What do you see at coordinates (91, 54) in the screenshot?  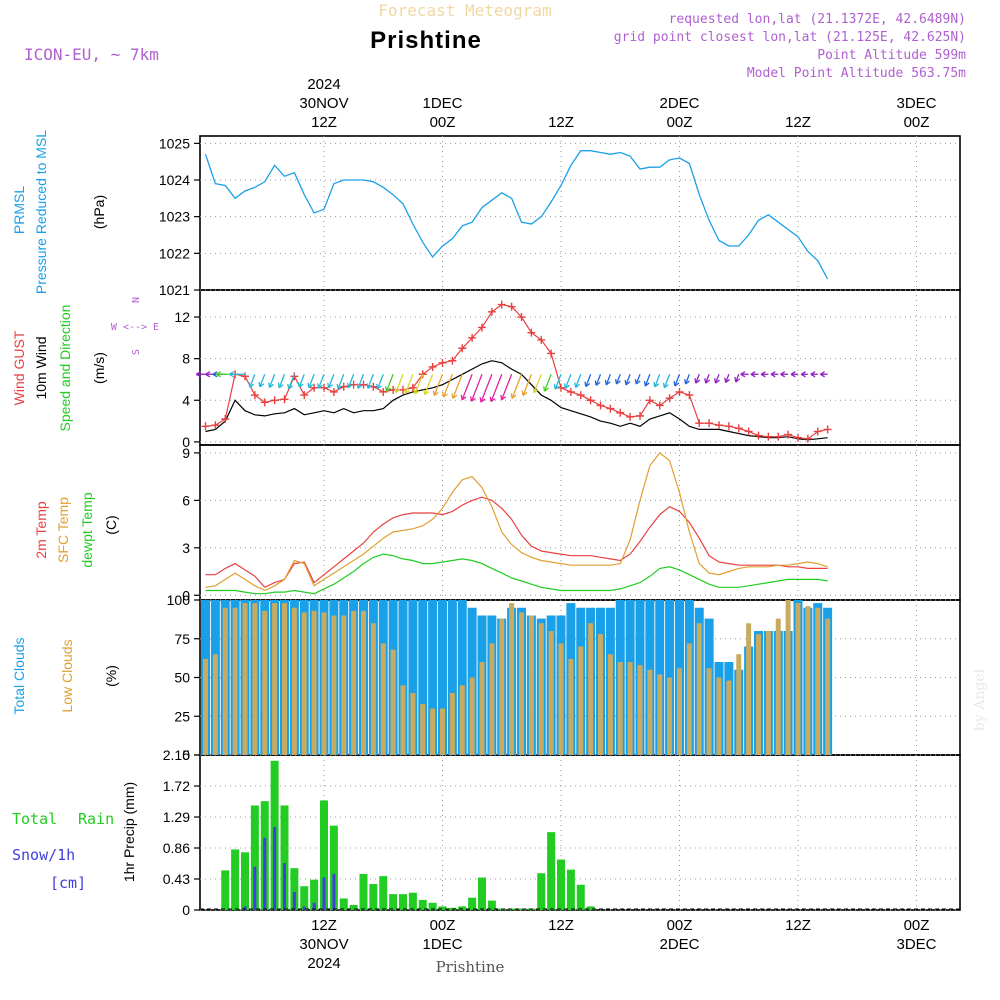 I see `model-label: ICON-EU, ~ 7km` at bounding box center [91, 54].